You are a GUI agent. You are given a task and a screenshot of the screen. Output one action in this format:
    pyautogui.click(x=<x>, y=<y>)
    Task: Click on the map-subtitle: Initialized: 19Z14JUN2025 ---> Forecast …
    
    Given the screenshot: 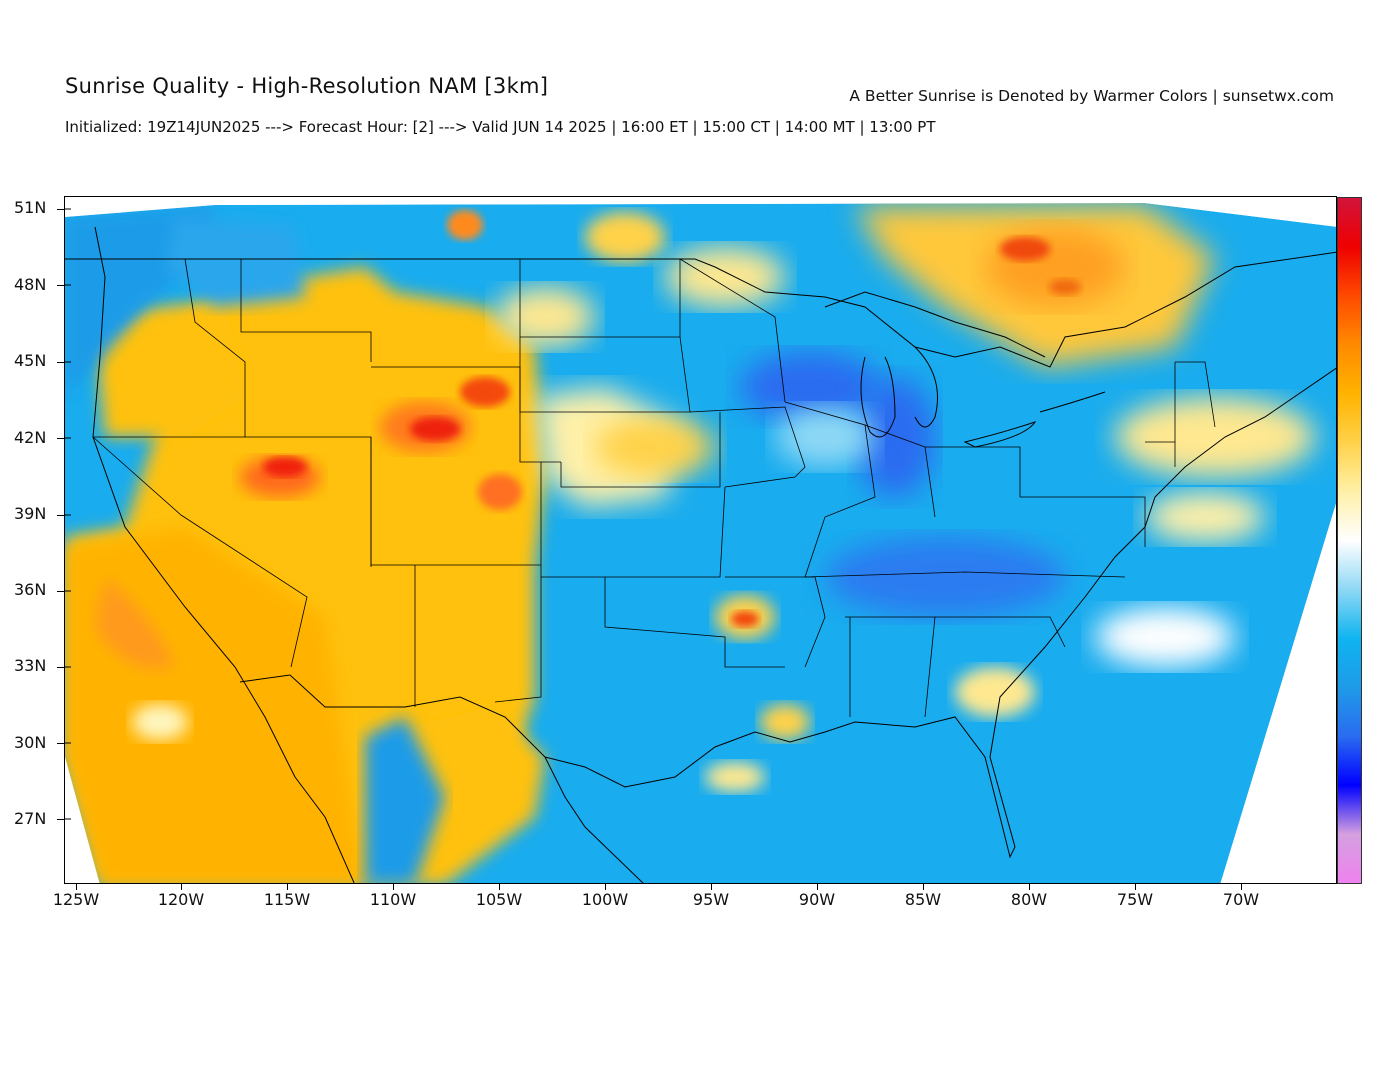 What is the action you would take?
    pyautogui.click(x=500, y=127)
    